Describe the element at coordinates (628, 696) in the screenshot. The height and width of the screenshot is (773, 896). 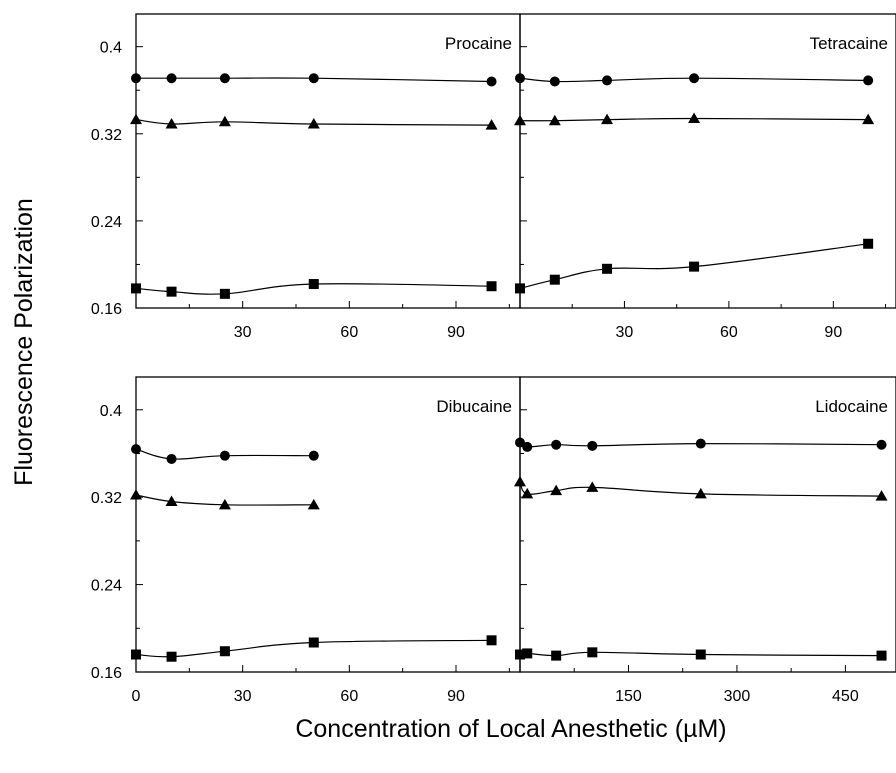
I see `x-tick-label: 150` at that location.